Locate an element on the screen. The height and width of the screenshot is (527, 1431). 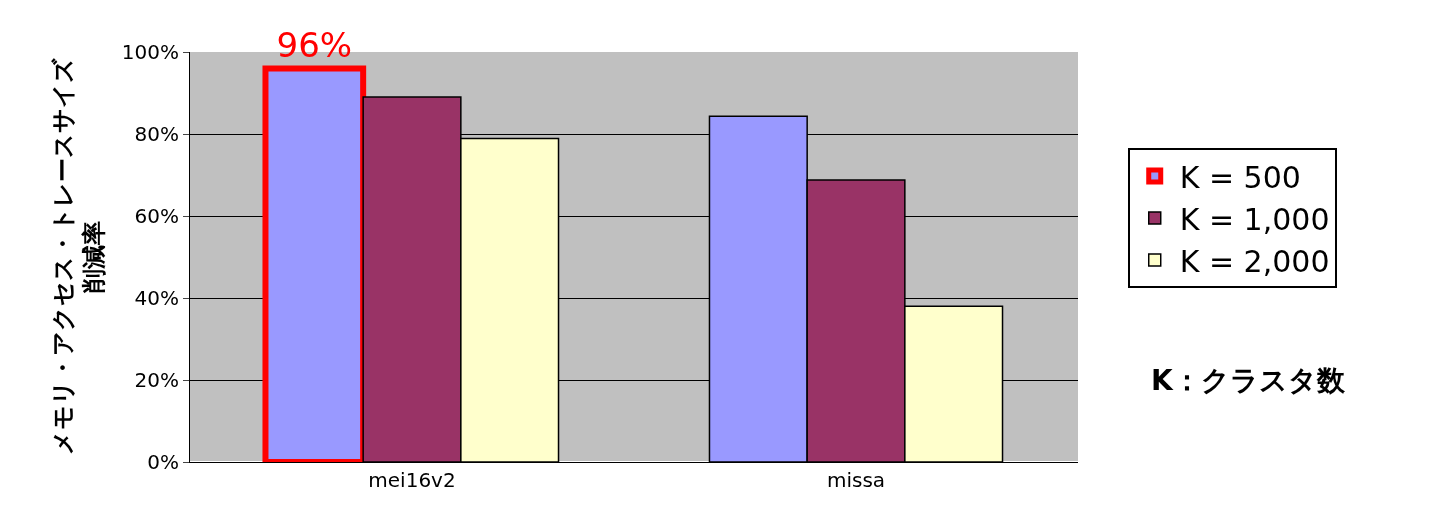
legend-label: K = 500 is located at coordinates (1240, 177).